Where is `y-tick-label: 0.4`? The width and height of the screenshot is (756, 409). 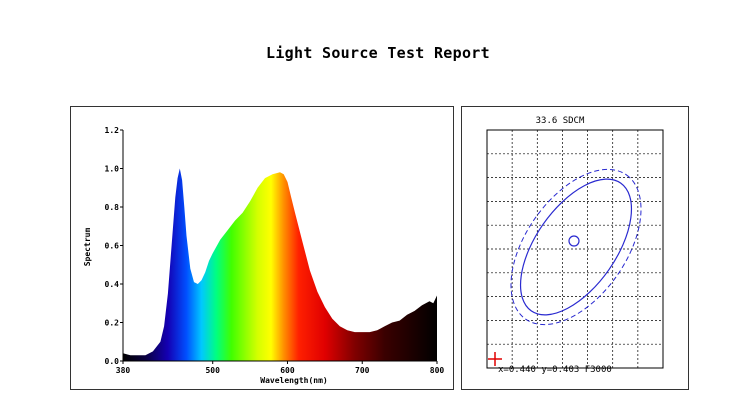
y-tick-label: 0.4 is located at coordinates (112, 284).